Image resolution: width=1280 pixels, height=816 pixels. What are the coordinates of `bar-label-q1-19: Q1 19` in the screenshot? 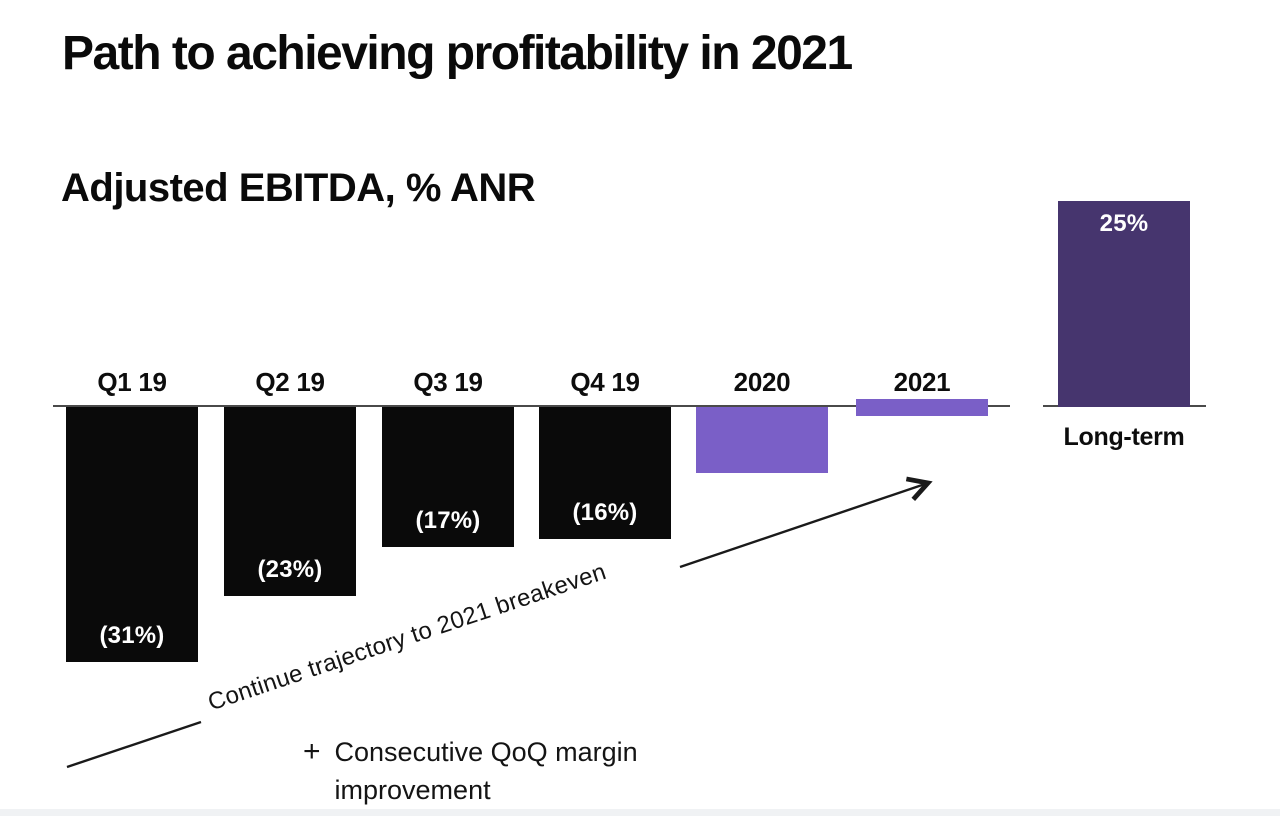 It's located at (132, 382).